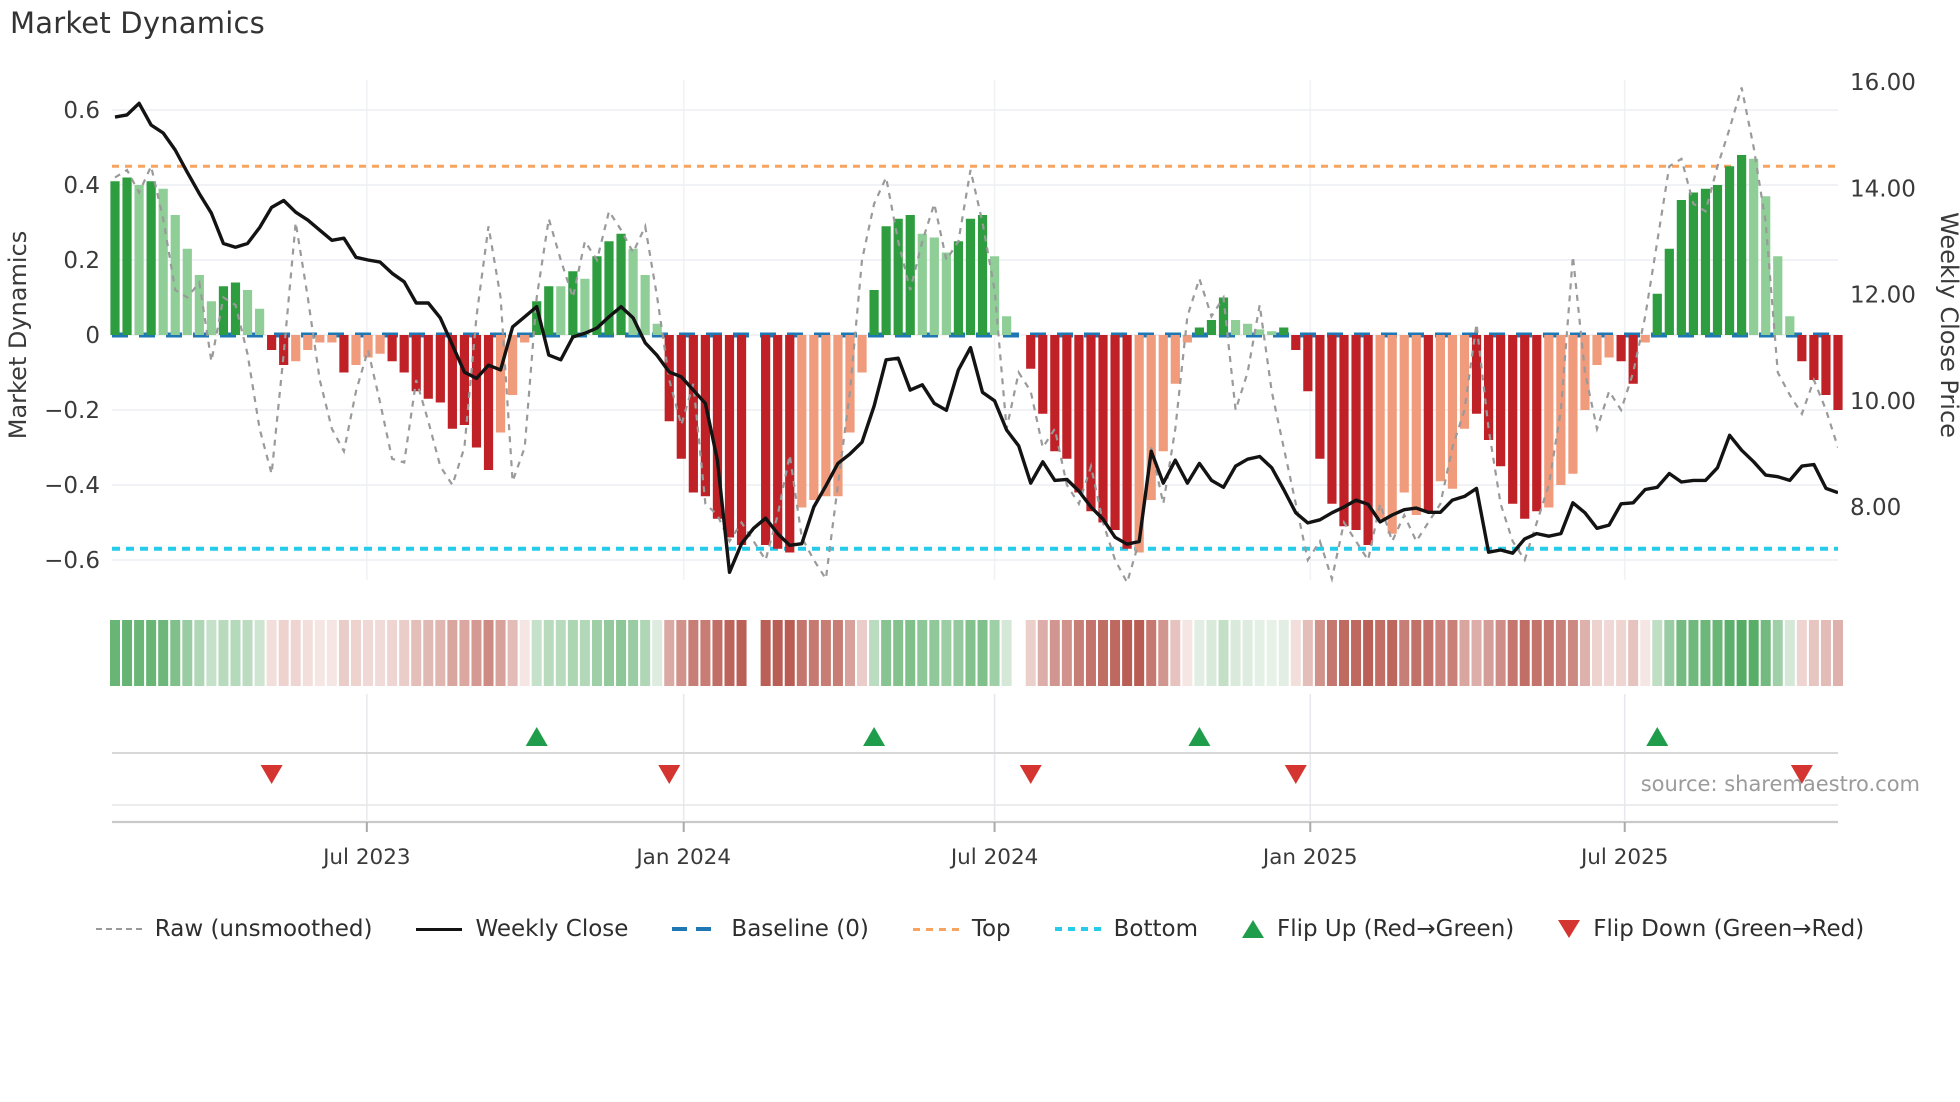 Image resolution: width=1960 pixels, height=1102 pixels. What do you see at coordinates (18, 335) in the screenshot?
I see `left-axis-title: Market Dynamics` at bounding box center [18, 335].